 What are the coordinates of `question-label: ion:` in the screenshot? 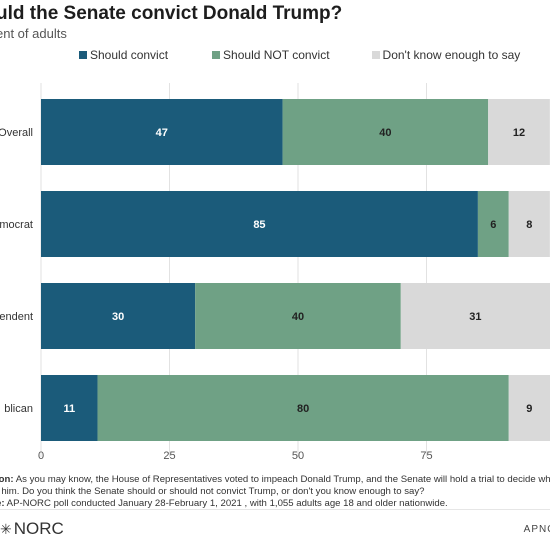 It's located at (7, 479).